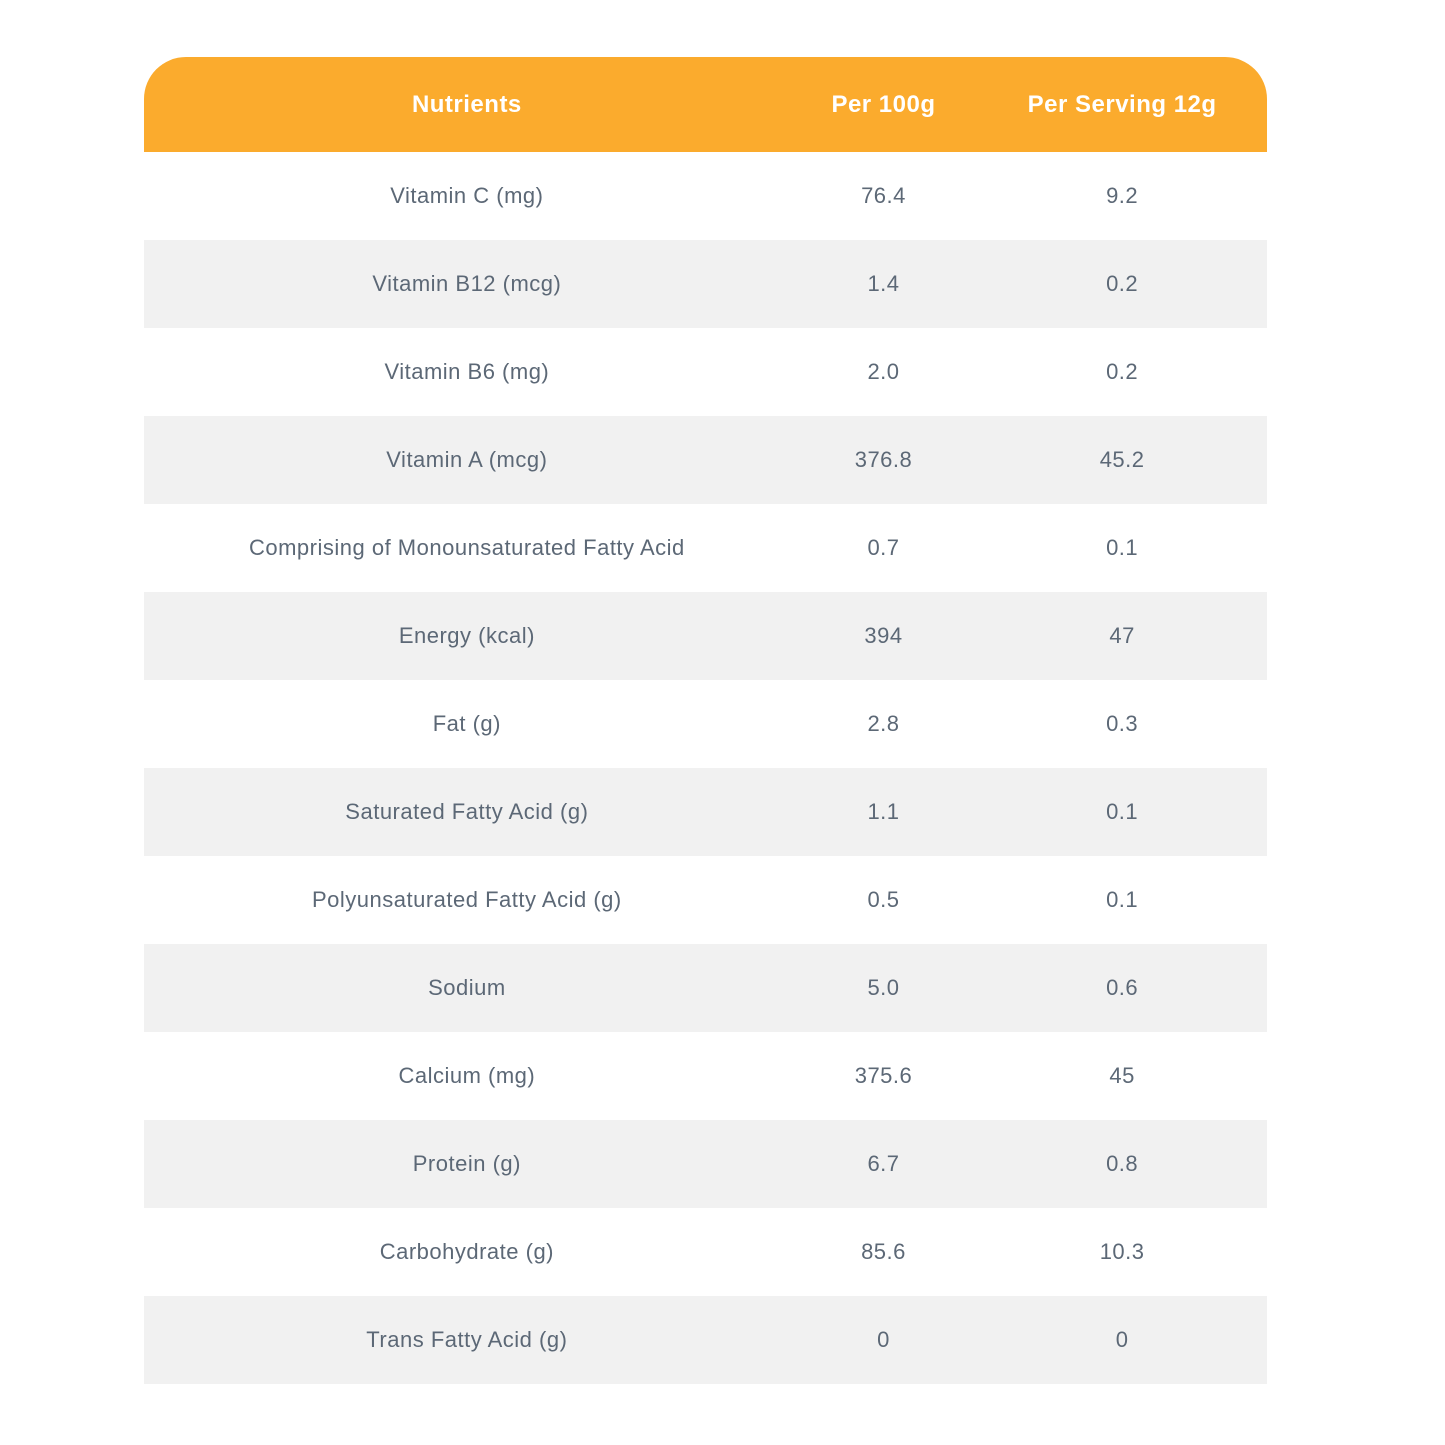 The width and height of the screenshot is (1445, 1445). I want to click on nutrient-name: Saturated Fatty Acid (g), so click(467, 811).